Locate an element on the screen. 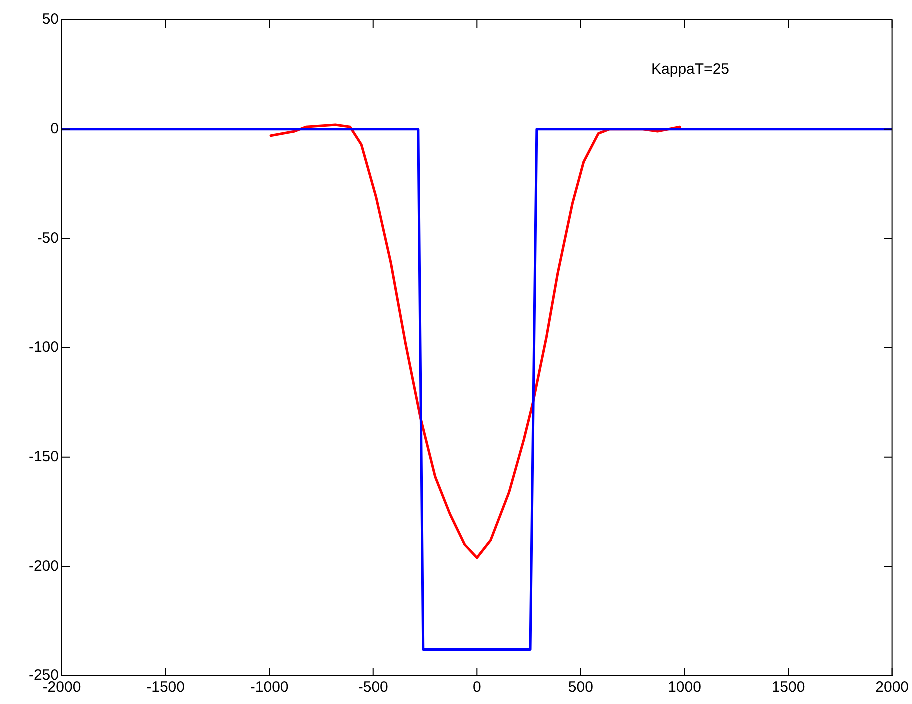 This screenshot has width=912, height=704. x-tick-label: 0 is located at coordinates (477, 687).